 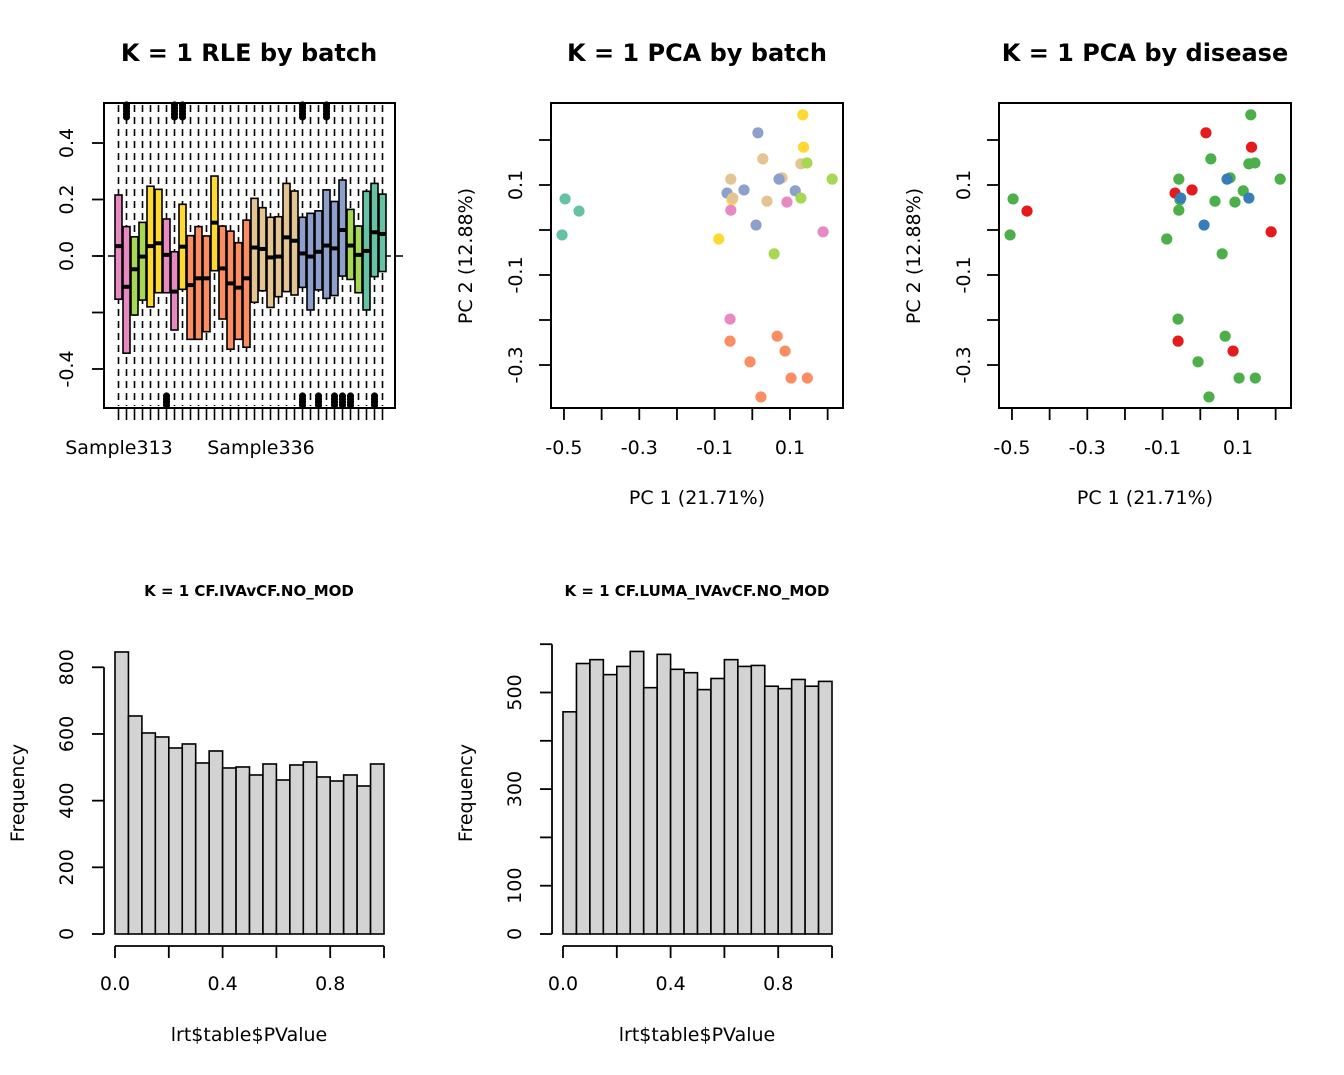 I want to click on histogram-luma-plot-area: 0.0 0.4 0.8 0 100 300 500, so click(x=668, y=819).